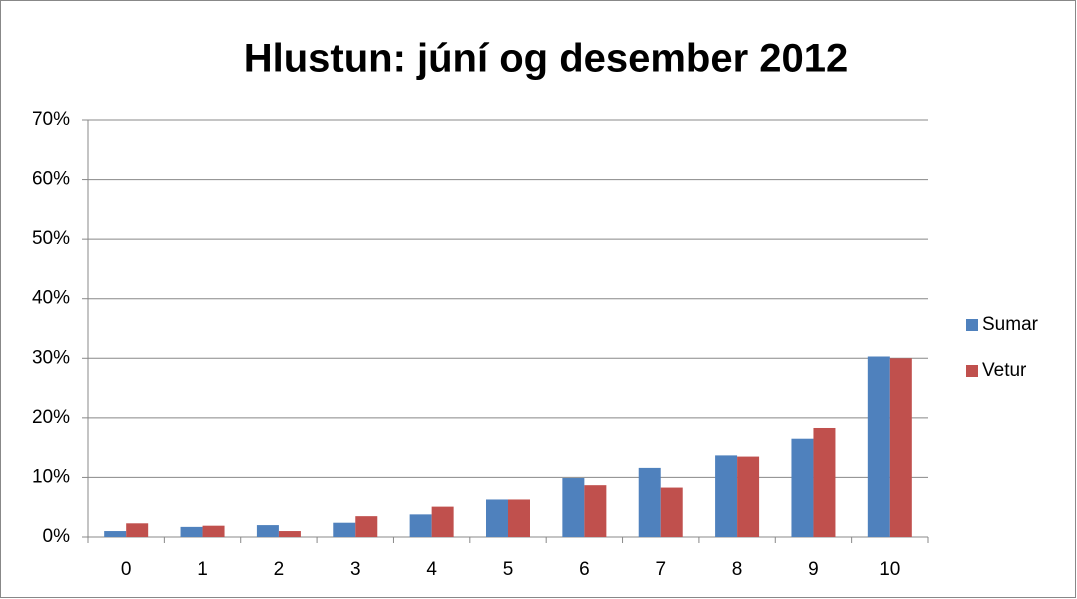  I want to click on legend-label: Sumar, so click(1010, 324).